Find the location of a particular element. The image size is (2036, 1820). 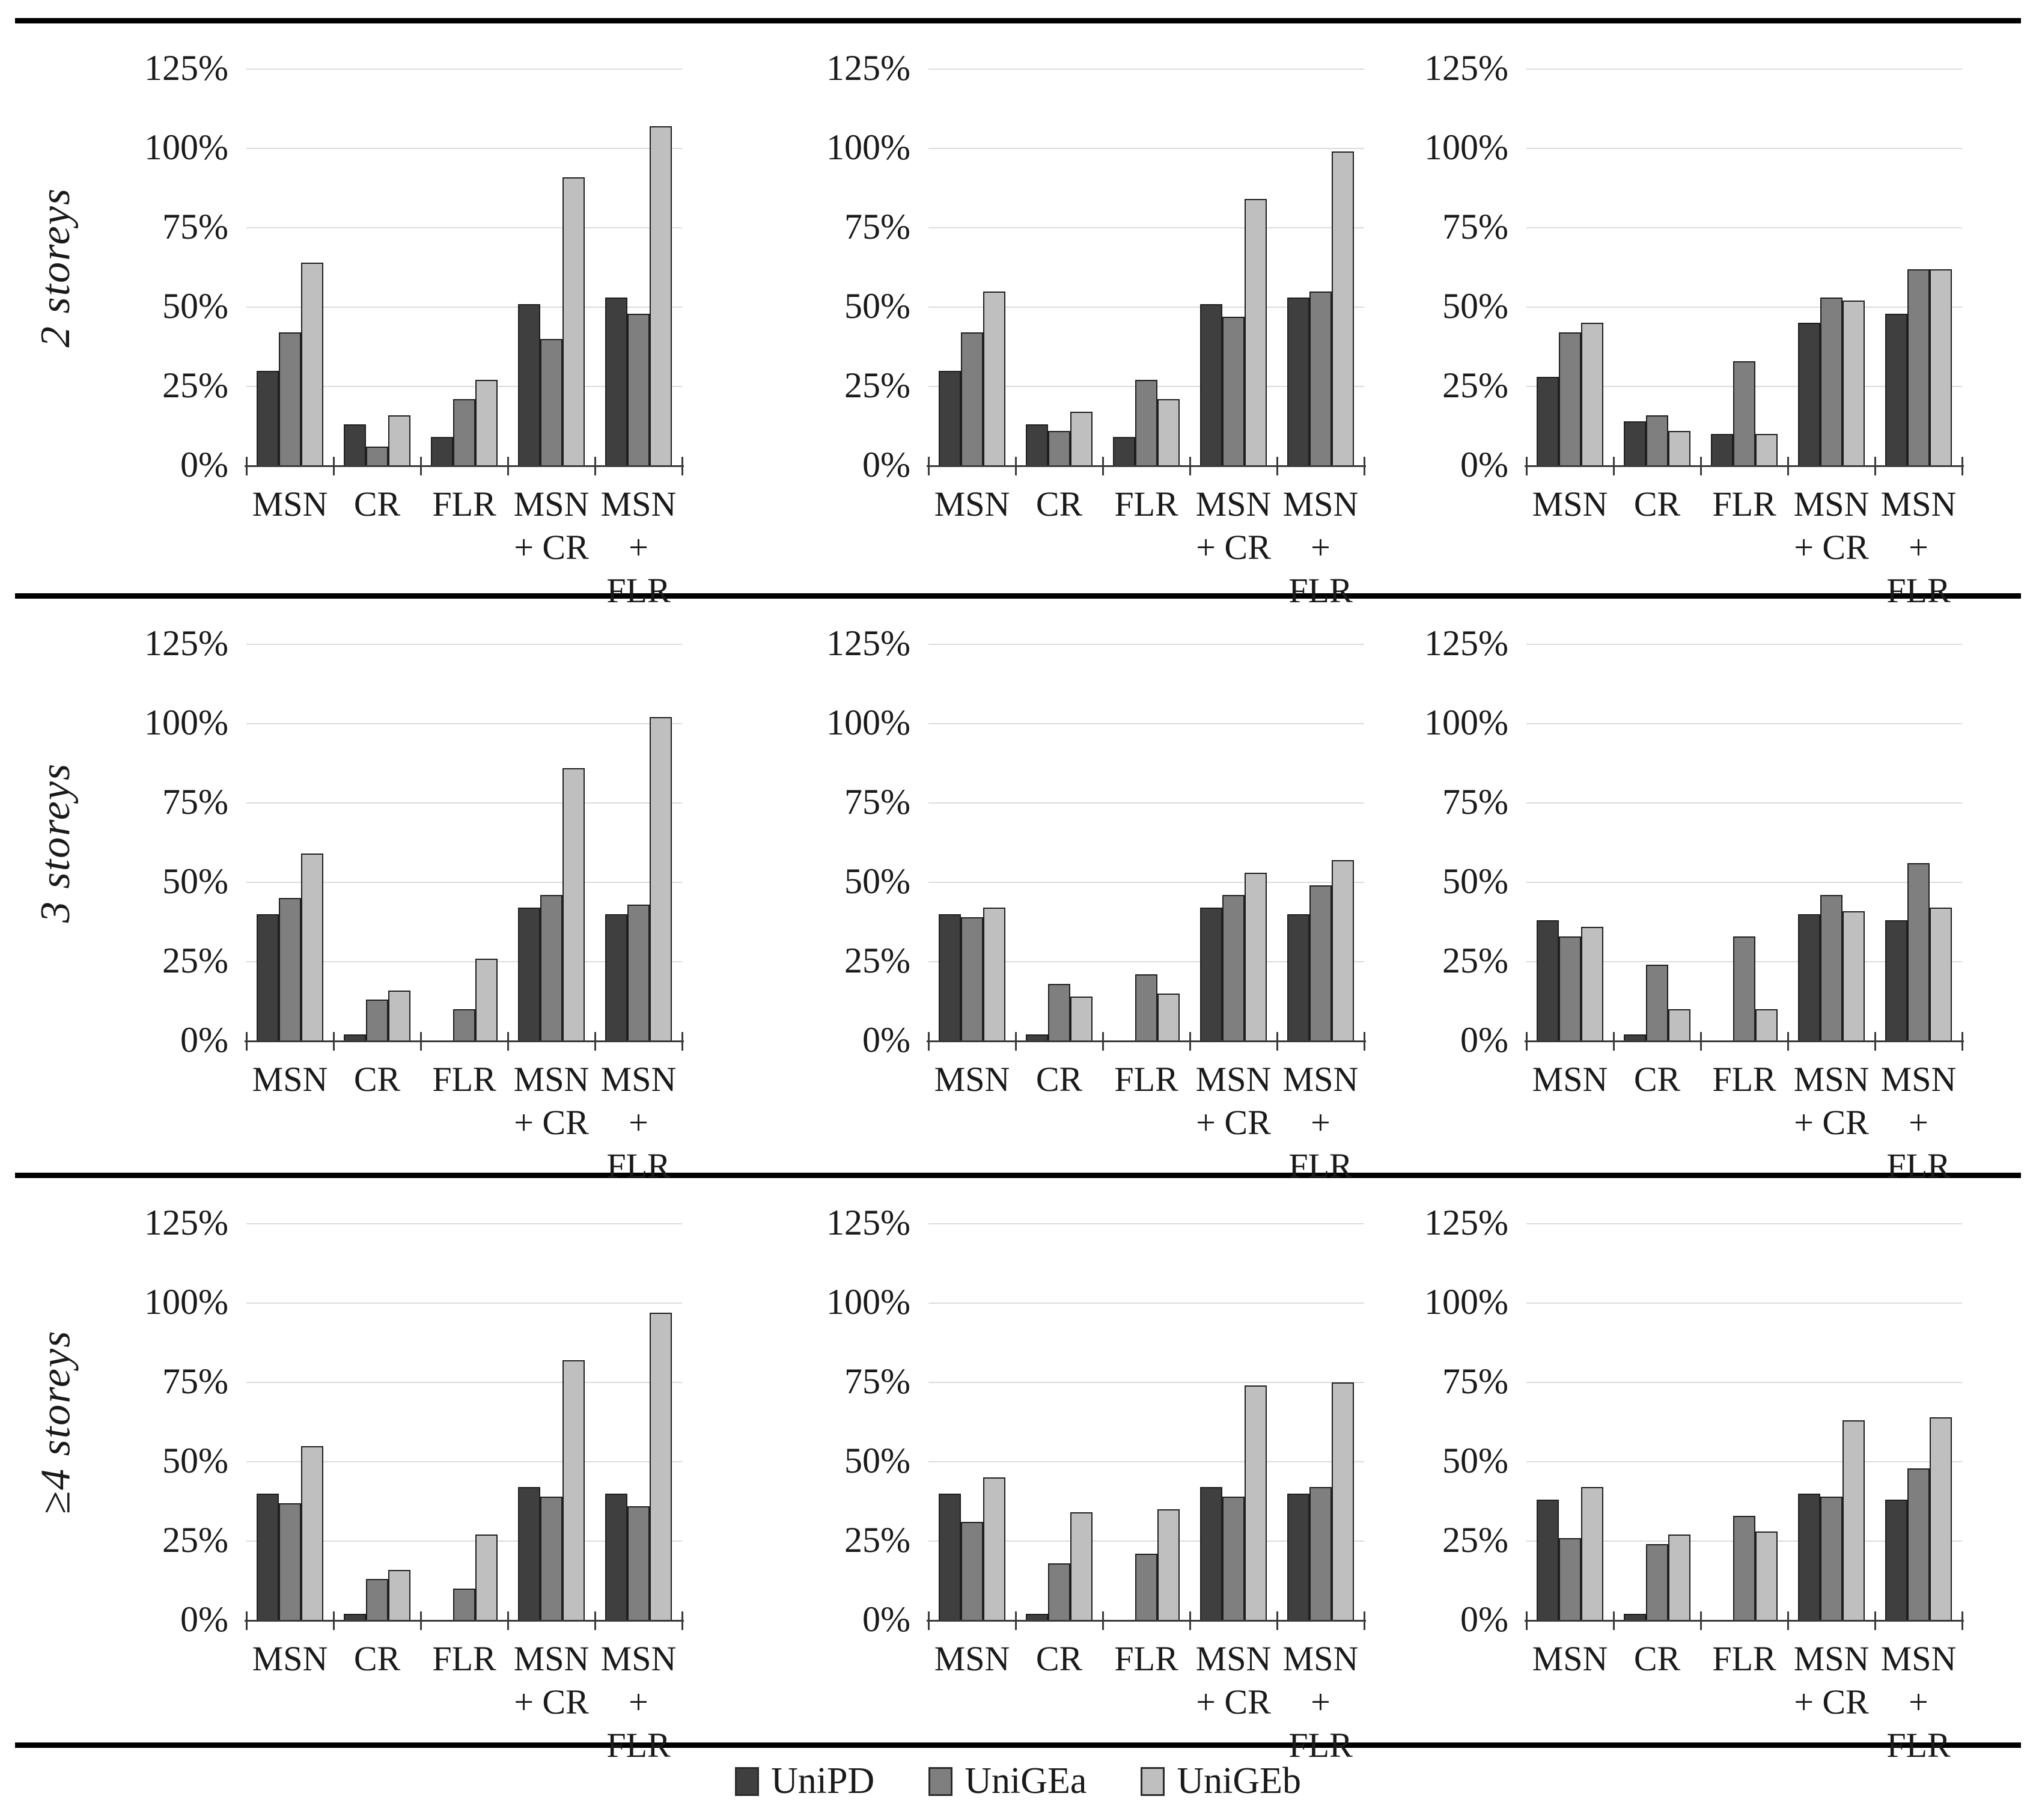

legend-item-unipd: UniPD is located at coordinates (804, 1782).